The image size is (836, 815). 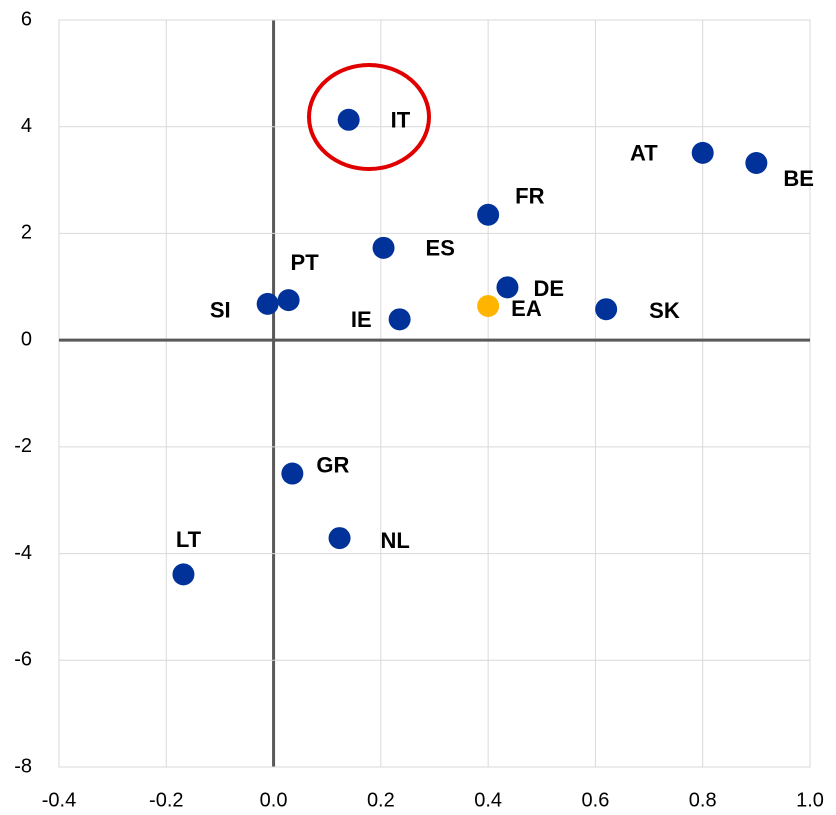 I want to click on point-label: BE, so click(x=798, y=178).